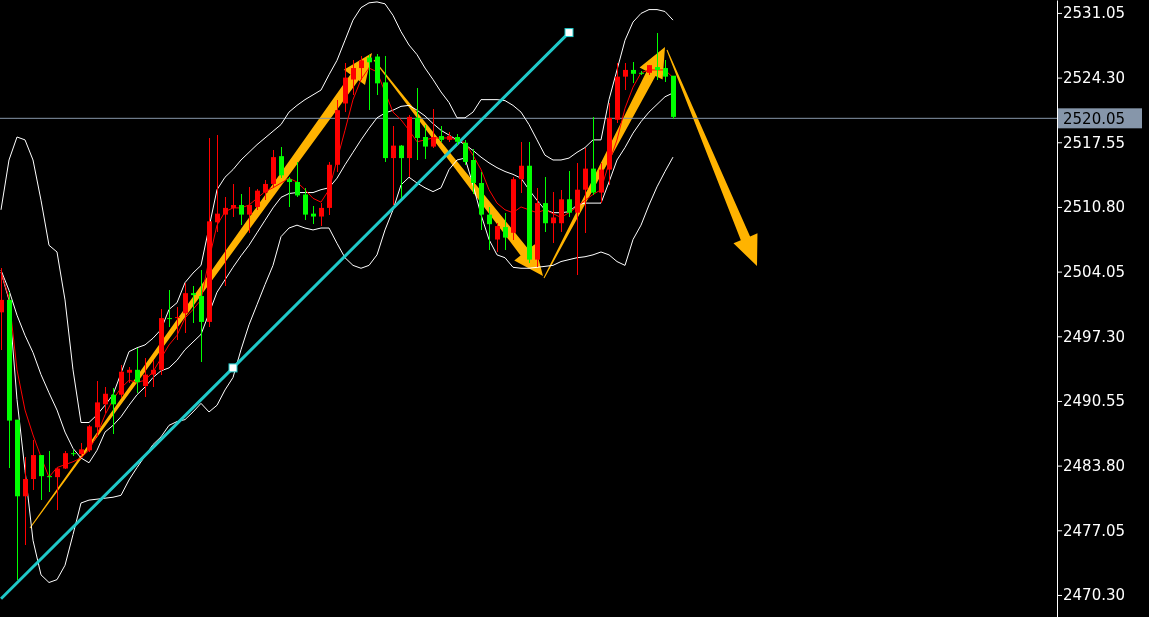 The image size is (1149, 617). What do you see at coordinates (1094, 336) in the screenshot?
I see `y-tick-label: 2497.30` at bounding box center [1094, 336].